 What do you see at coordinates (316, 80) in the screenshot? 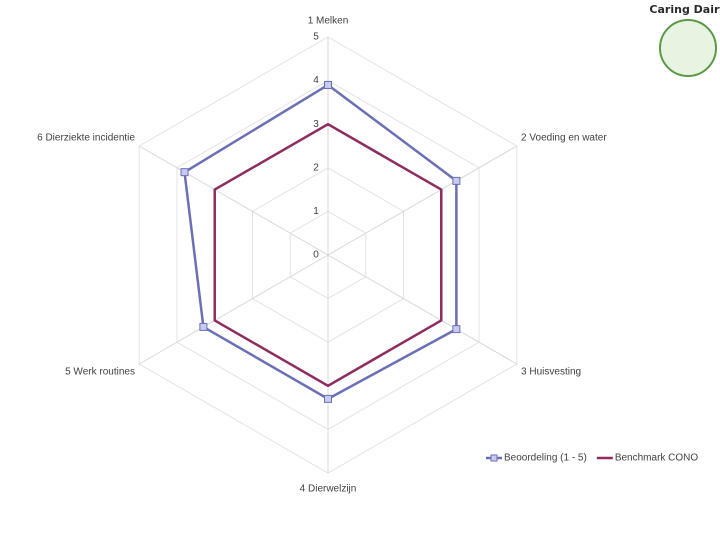
I see `r-tick-label: 4` at bounding box center [316, 80].